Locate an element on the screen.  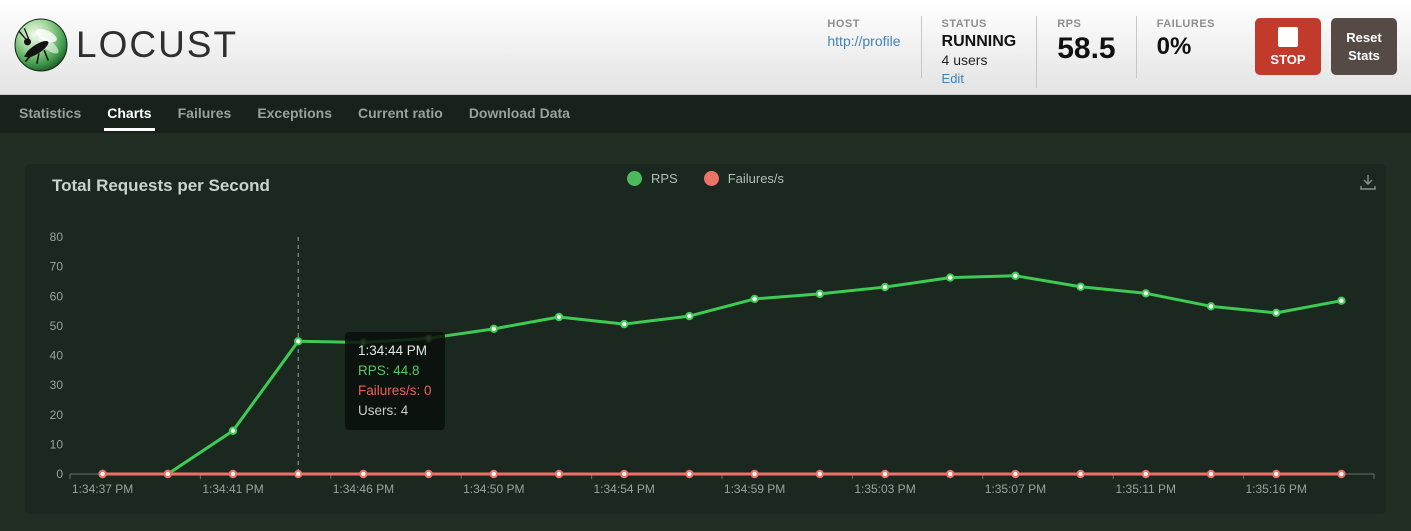
status-label: STATUS is located at coordinates (964, 24).